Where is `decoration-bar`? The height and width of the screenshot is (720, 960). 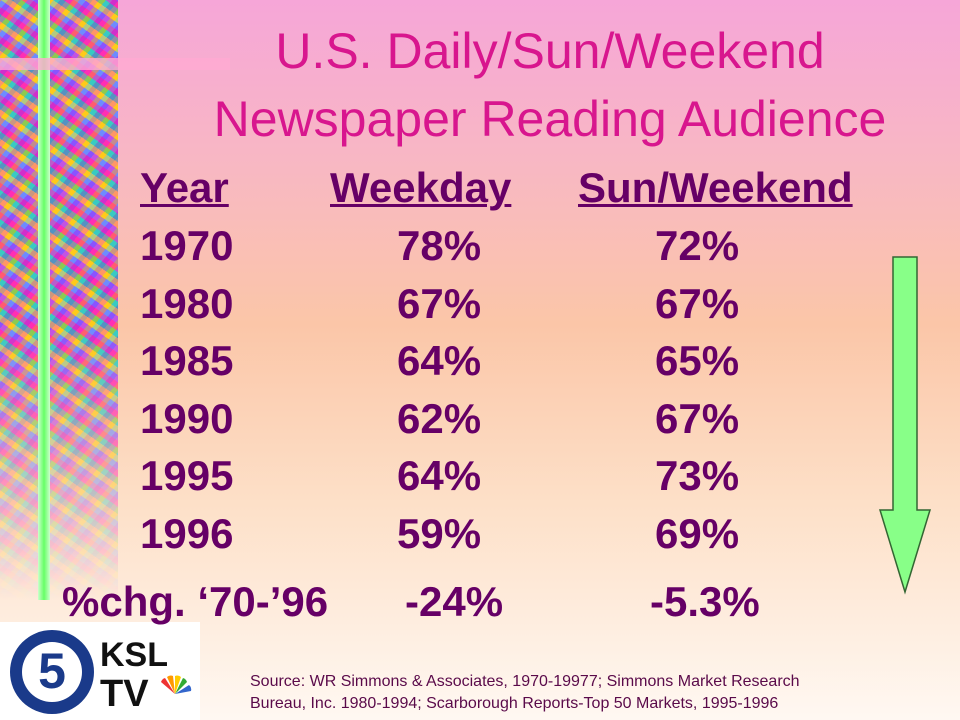 decoration-bar is located at coordinates (44, 300).